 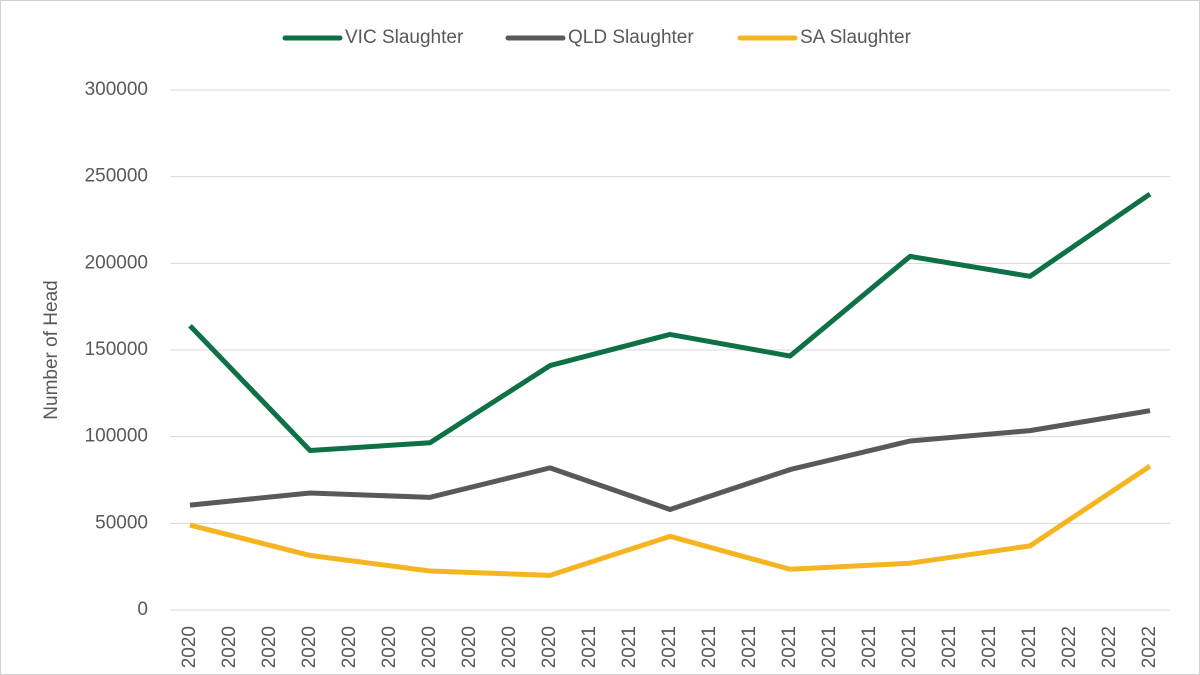 What do you see at coordinates (121, 522) in the screenshot?
I see `y-tick-label: 50000` at bounding box center [121, 522].